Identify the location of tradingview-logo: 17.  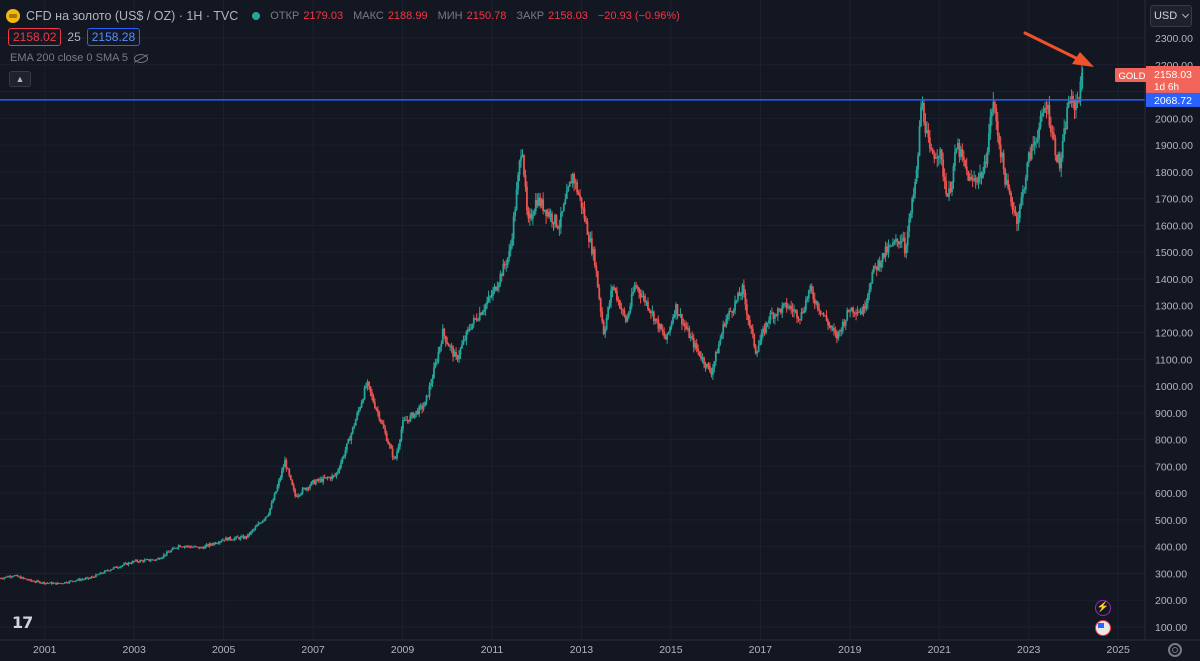
(22, 622).